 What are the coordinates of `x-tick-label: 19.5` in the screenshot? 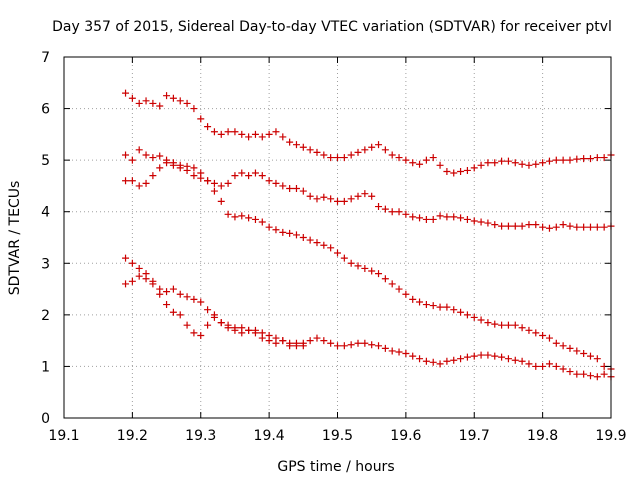 It's located at (337, 436).